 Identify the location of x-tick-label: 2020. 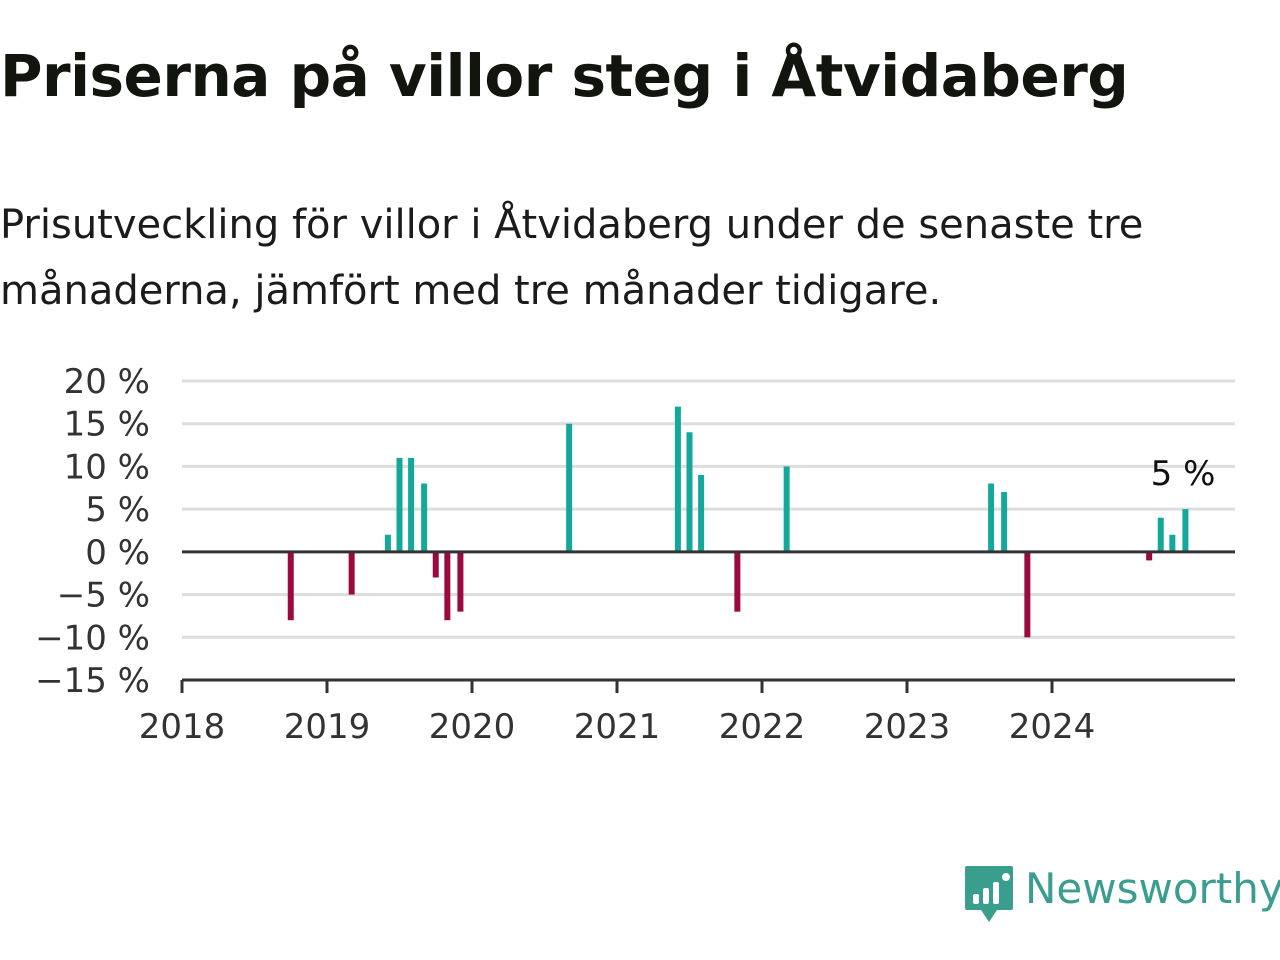
(472, 727).